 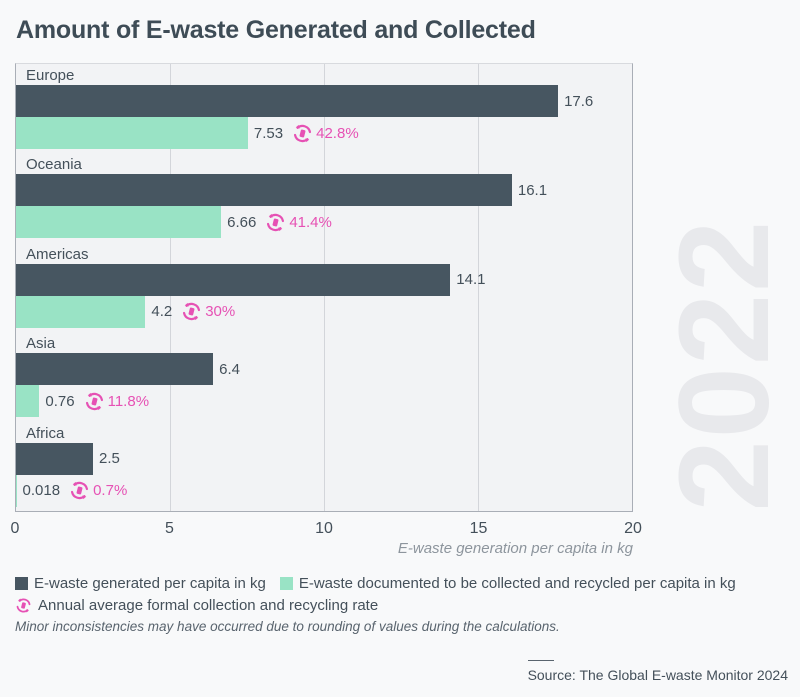 I want to click on collected-bar-row: 6.66 41.4%, so click(x=324, y=222).